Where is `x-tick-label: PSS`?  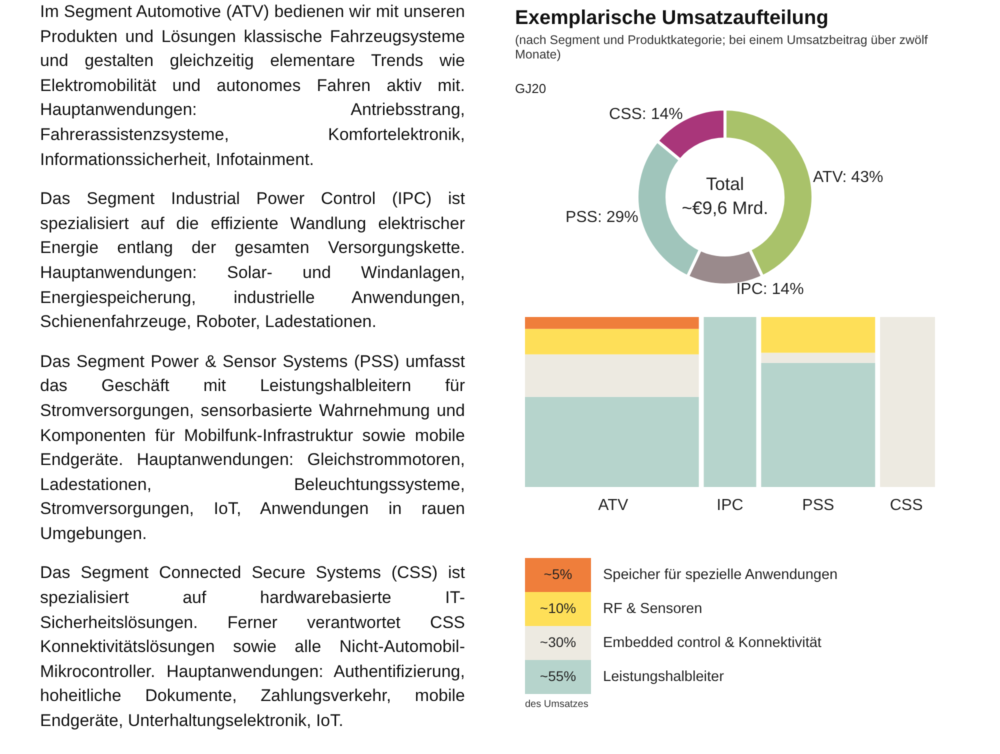
x-tick-label: PSS is located at coordinates (818, 505).